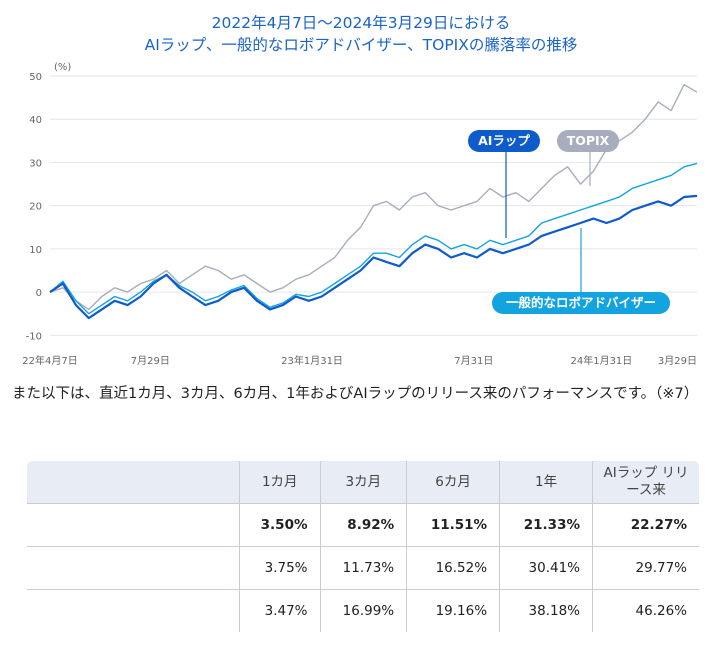 This screenshot has width=722, height=650. I want to click on callout-ai-wrap-label: AIラップ, so click(504, 140).